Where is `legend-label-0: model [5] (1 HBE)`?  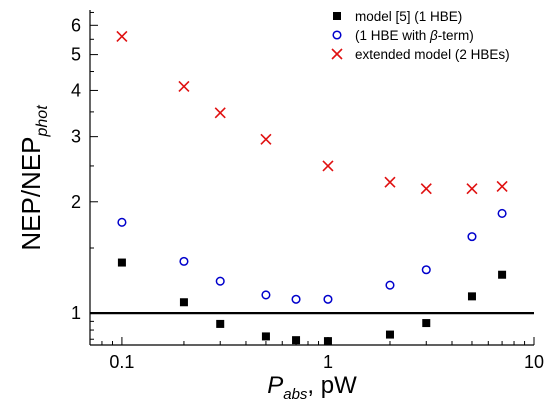
legend-label-0: model [5] (1 HBE) is located at coordinates (408, 16).